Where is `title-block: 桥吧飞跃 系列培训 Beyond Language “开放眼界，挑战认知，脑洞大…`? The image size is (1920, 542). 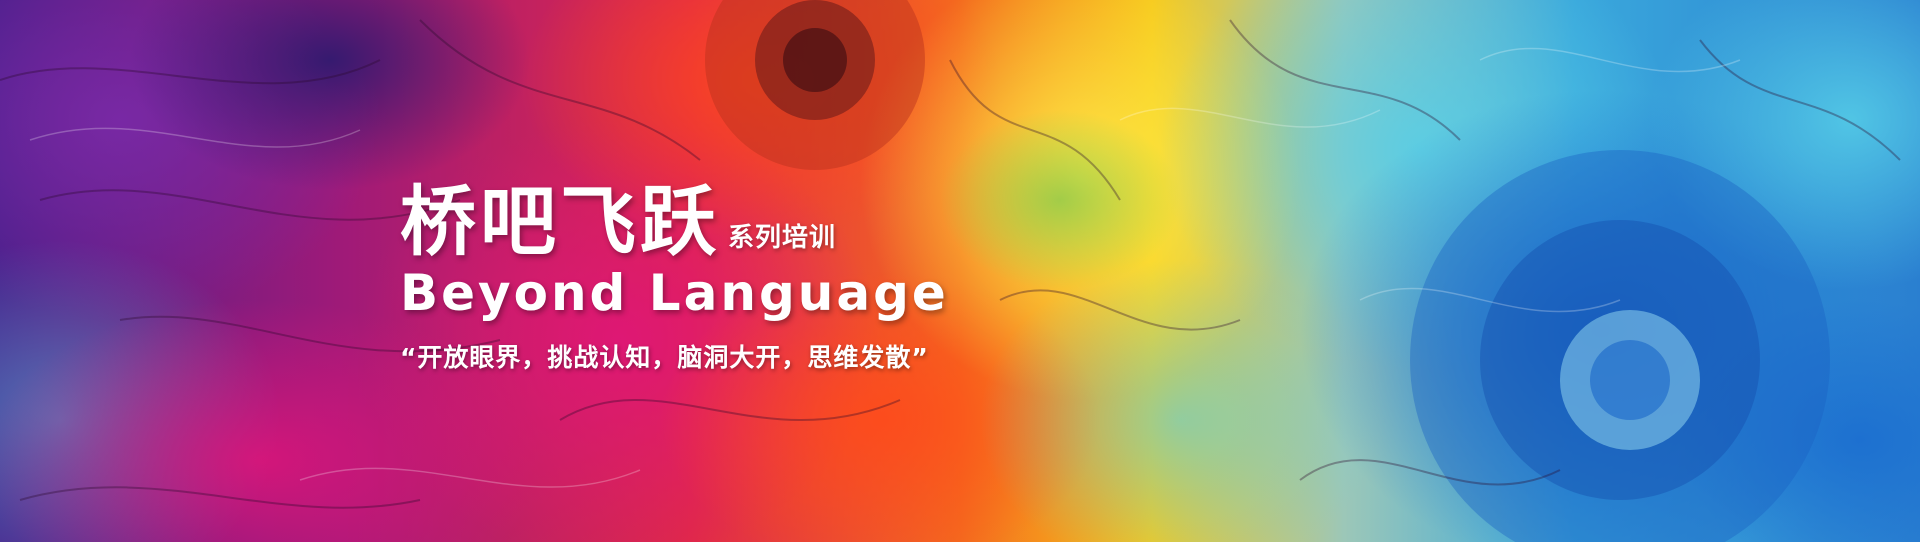 title-block: 桥吧飞跃 系列培训 Beyond Language “开放眼界，挑战认知，脑洞大… is located at coordinates (674, 262).